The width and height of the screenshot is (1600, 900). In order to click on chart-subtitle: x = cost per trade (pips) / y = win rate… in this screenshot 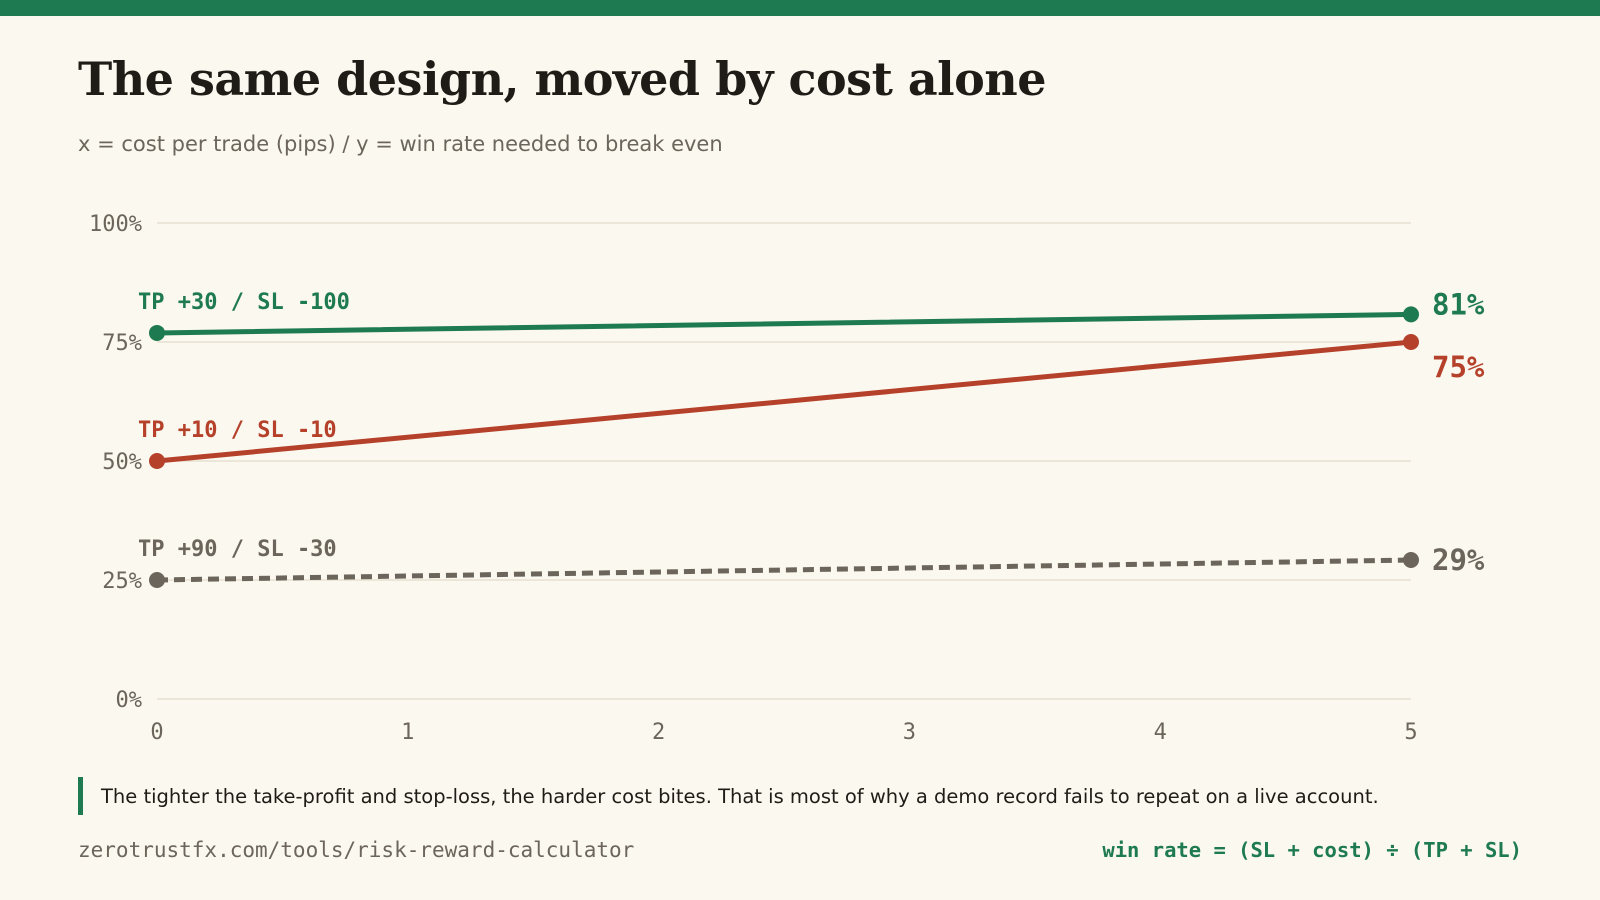, I will do `click(400, 144)`.